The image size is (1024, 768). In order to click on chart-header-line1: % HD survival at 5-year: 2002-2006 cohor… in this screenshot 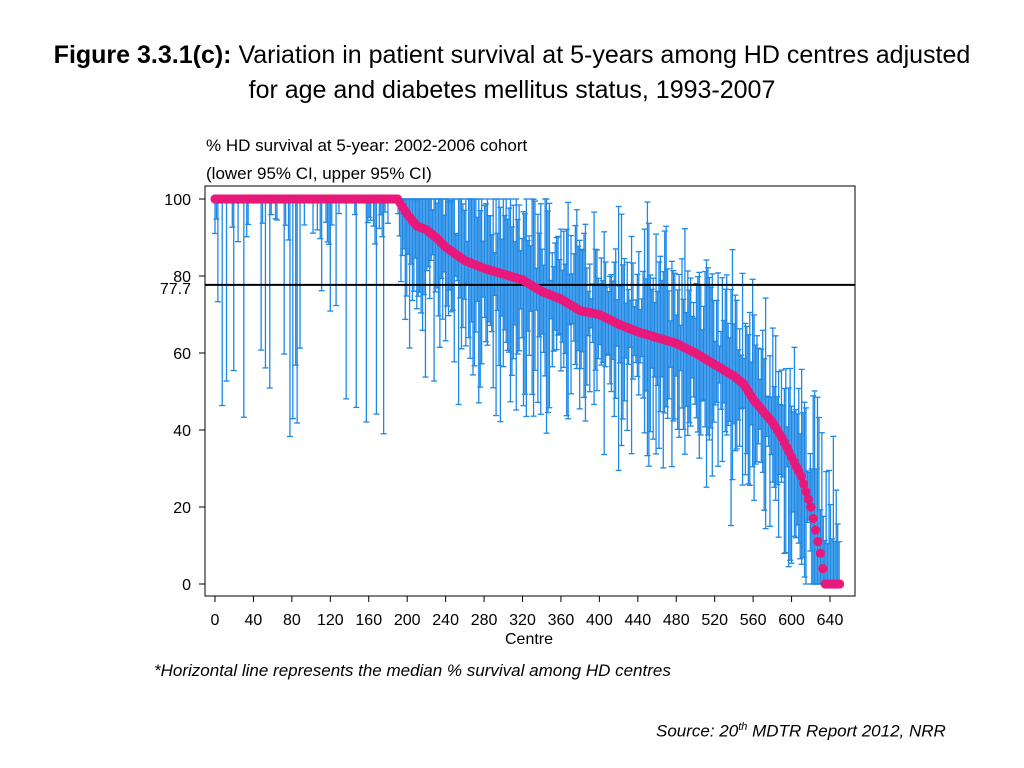, I will do `click(367, 145)`.